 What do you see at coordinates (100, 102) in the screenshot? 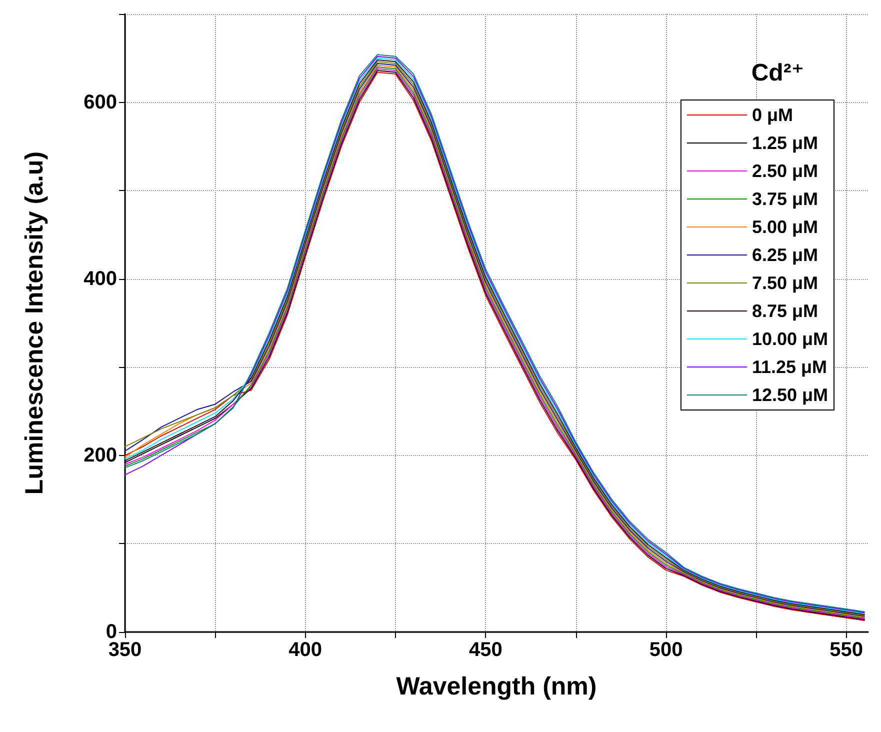
I see `y-tick-label: 600` at bounding box center [100, 102].